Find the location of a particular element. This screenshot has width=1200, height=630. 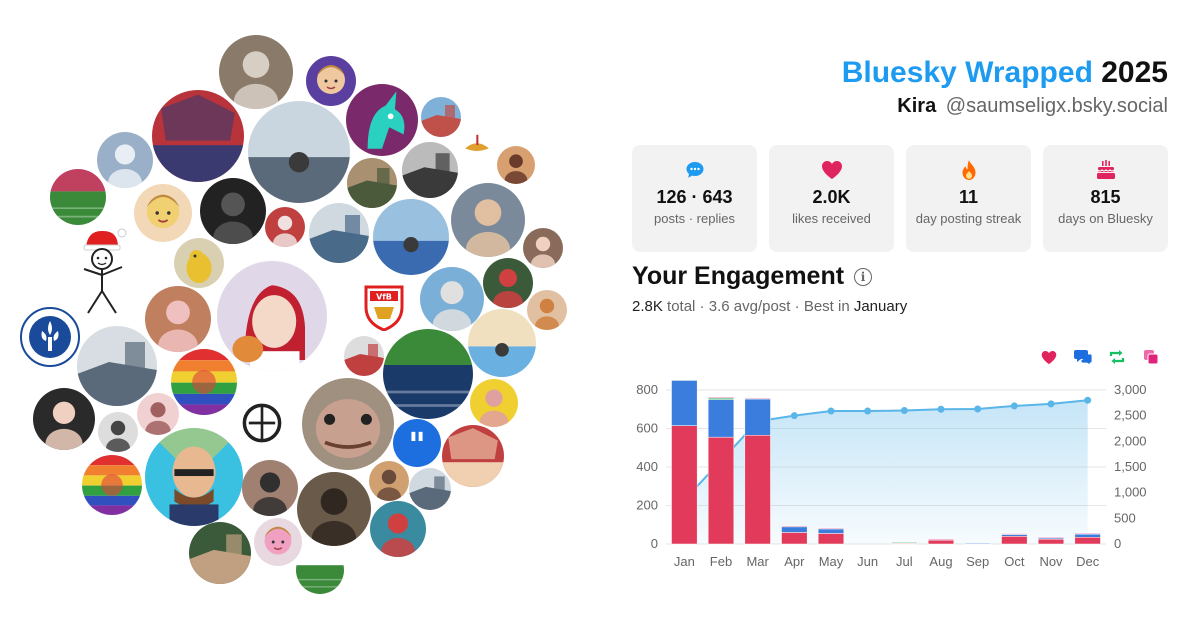

brand-title: Bluesky Wrapped is located at coordinates (967, 72).